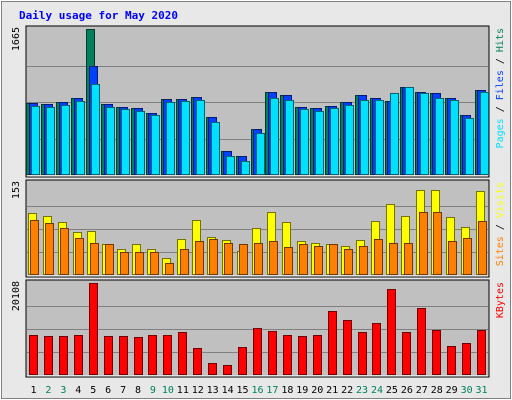 The width and height of the screenshot is (512, 400). Describe the element at coordinates (500, 251) in the screenshot. I see `legend-sites-text: Sites` at that location.